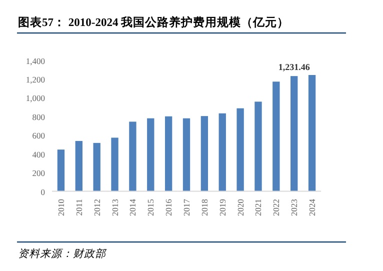 This screenshot has height=271, width=383. I want to click on x-tick-label: 2020, so click(240, 207).